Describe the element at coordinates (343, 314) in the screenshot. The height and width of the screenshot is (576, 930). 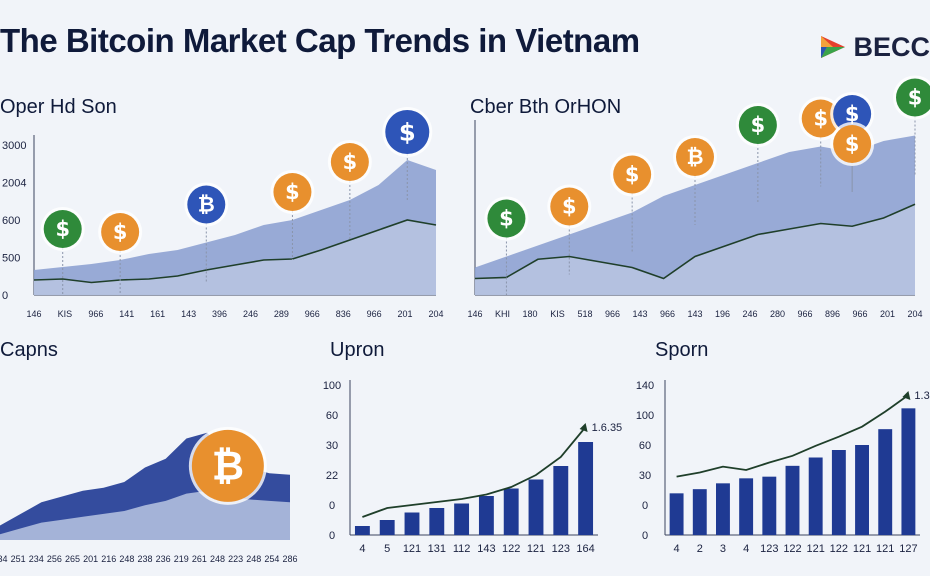
I see `x-tick-label: 836` at that location.